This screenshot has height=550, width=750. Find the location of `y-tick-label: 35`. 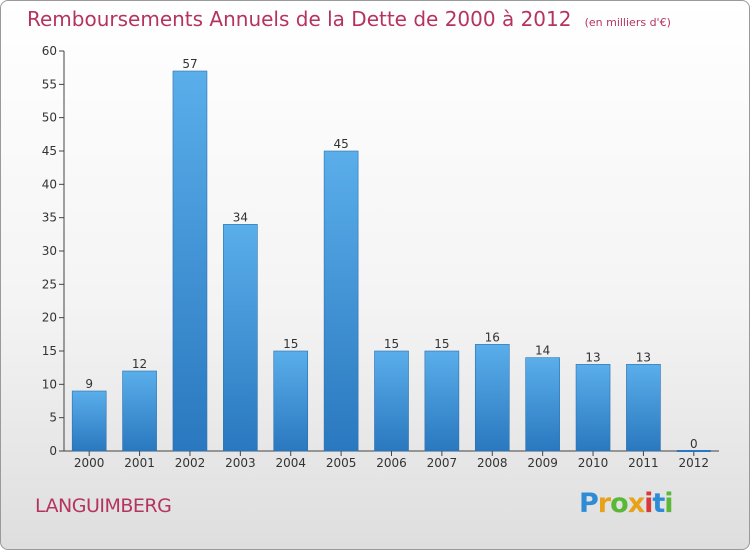

y-tick-label: 35 is located at coordinates (49, 218).